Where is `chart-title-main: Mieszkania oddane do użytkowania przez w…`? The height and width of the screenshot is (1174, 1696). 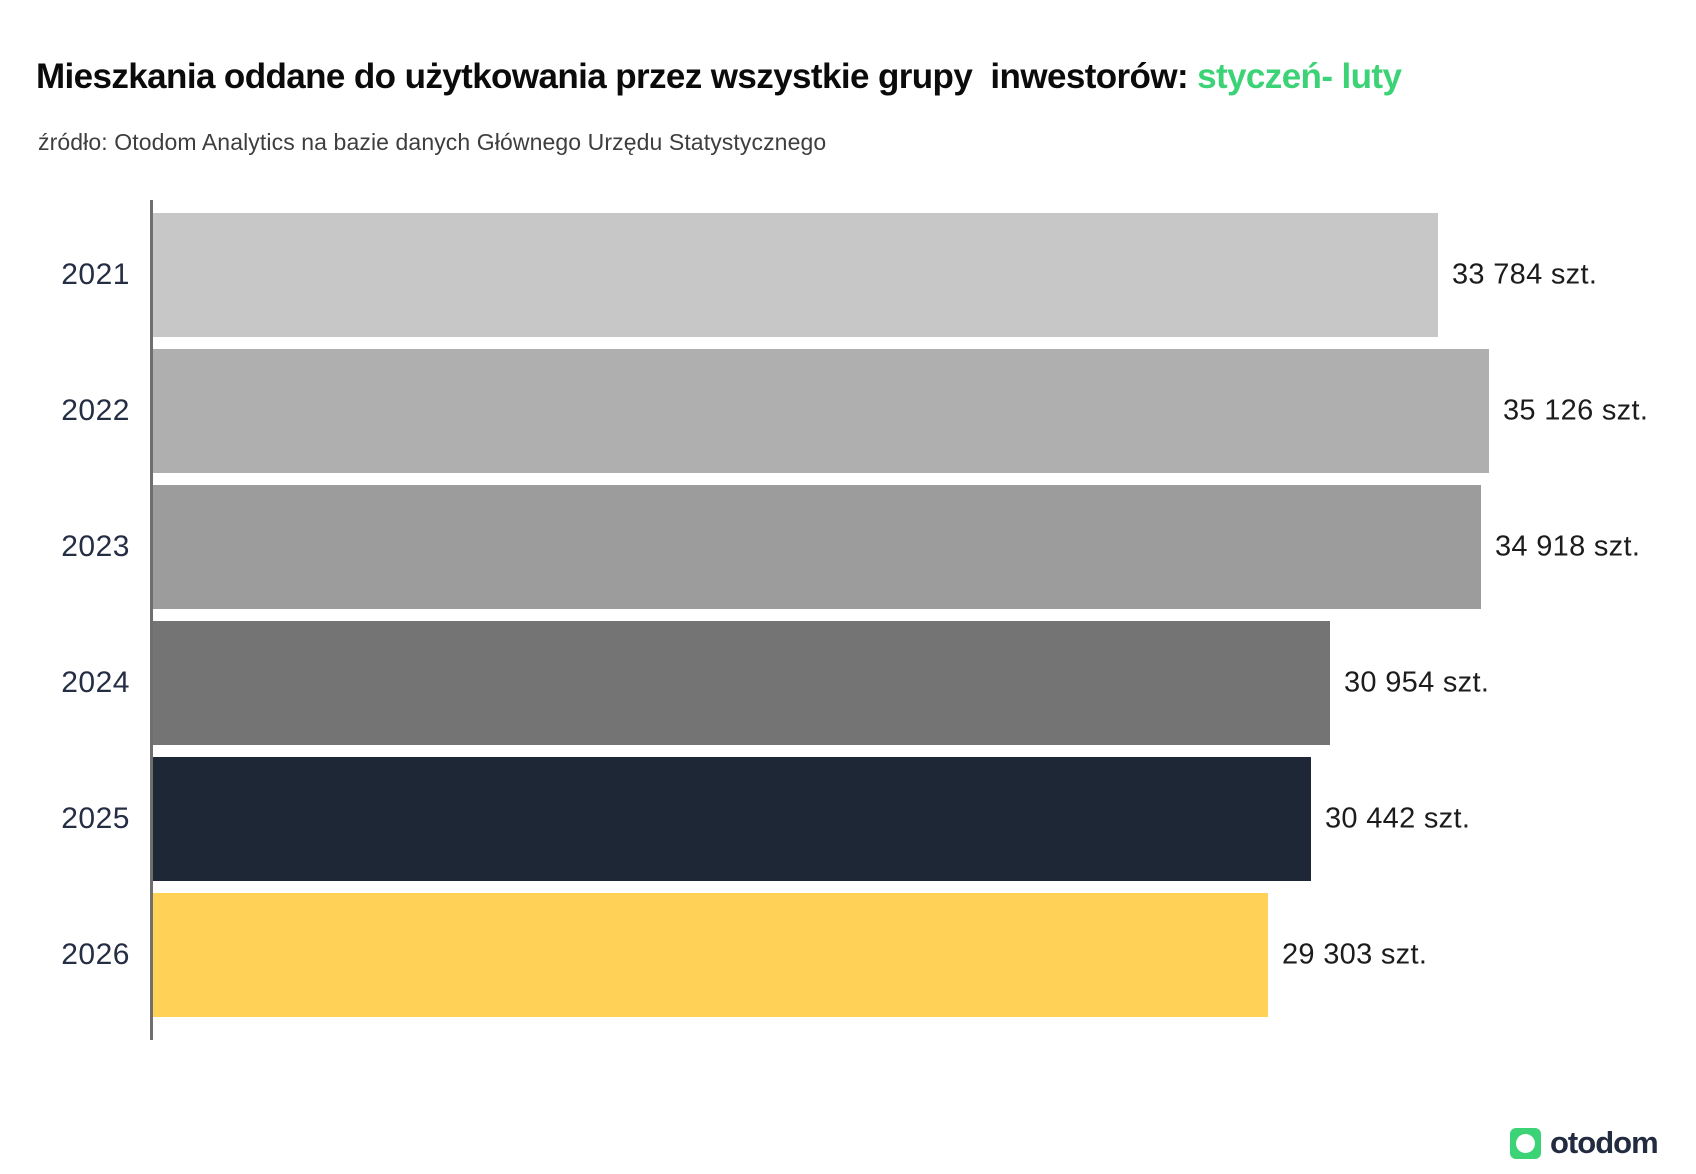
chart-title-main: Mieszkania oddane do użytkowania przez w… is located at coordinates (617, 76).